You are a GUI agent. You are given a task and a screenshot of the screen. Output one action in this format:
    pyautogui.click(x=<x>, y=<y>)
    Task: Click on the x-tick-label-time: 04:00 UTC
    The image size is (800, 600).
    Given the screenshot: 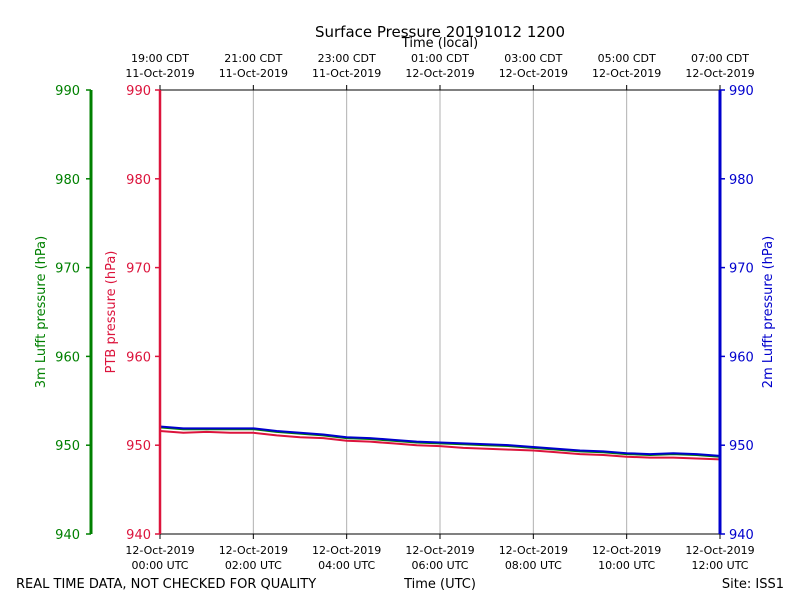 What is the action you would take?
    pyautogui.click(x=346, y=565)
    